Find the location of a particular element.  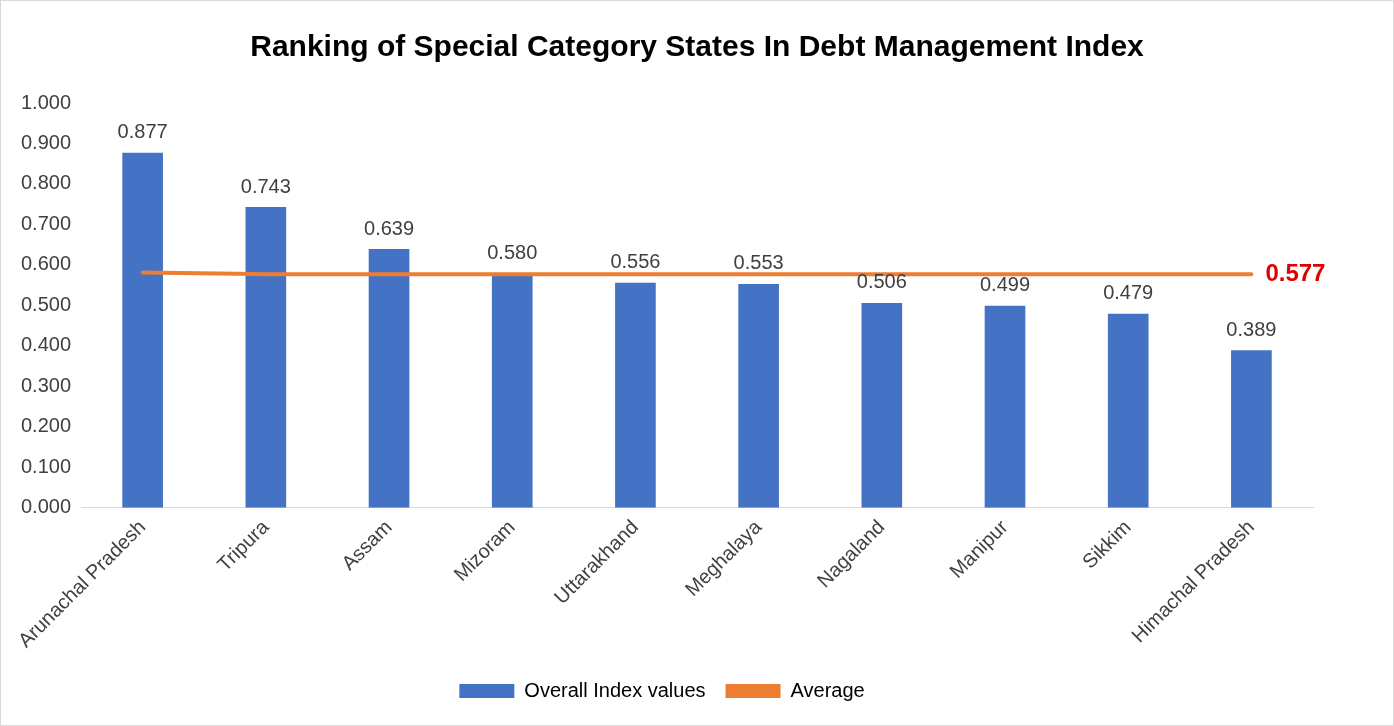

chart-title: Ranking of Special Category States In Debt Management Index is located at coordinates (697, 46).